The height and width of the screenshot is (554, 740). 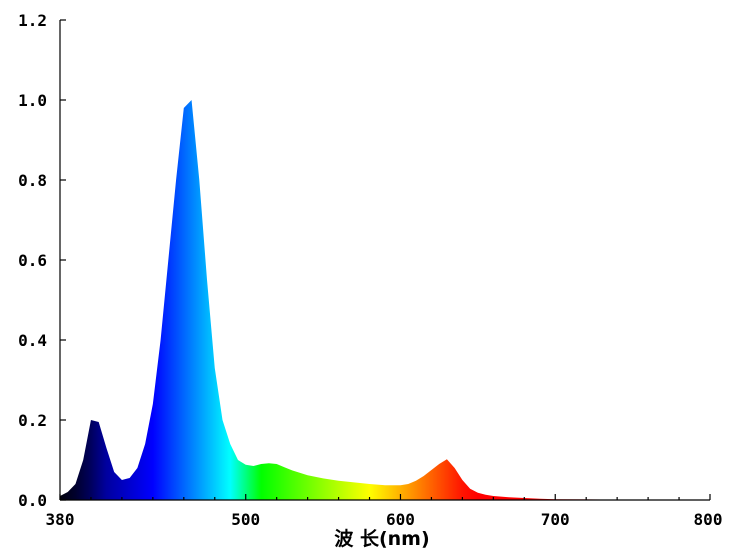 What do you see at coordinates (555, 519) in the screenshot?
I see `x-tick-label: 700` at bounding box center [555, 519].